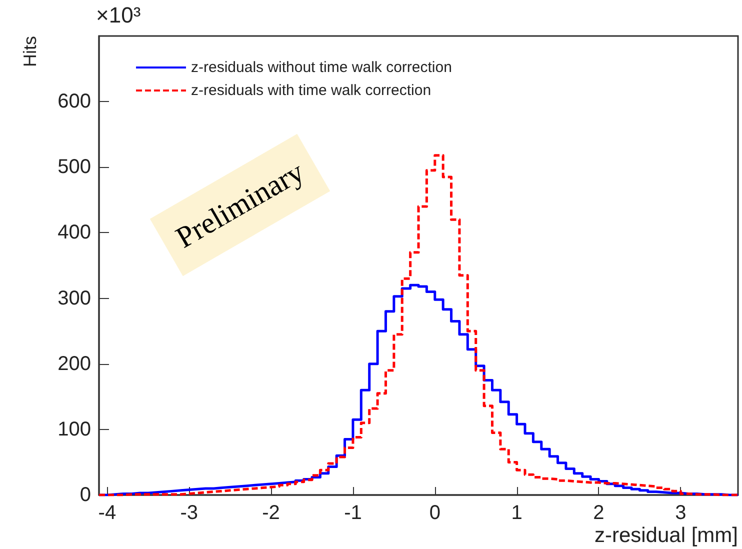 This screenshot has height=549, width=742. Describe the element at coordinates (321, 67) in the screenshot. I see `legend-label: z-residuals without time walk correction` at that location.